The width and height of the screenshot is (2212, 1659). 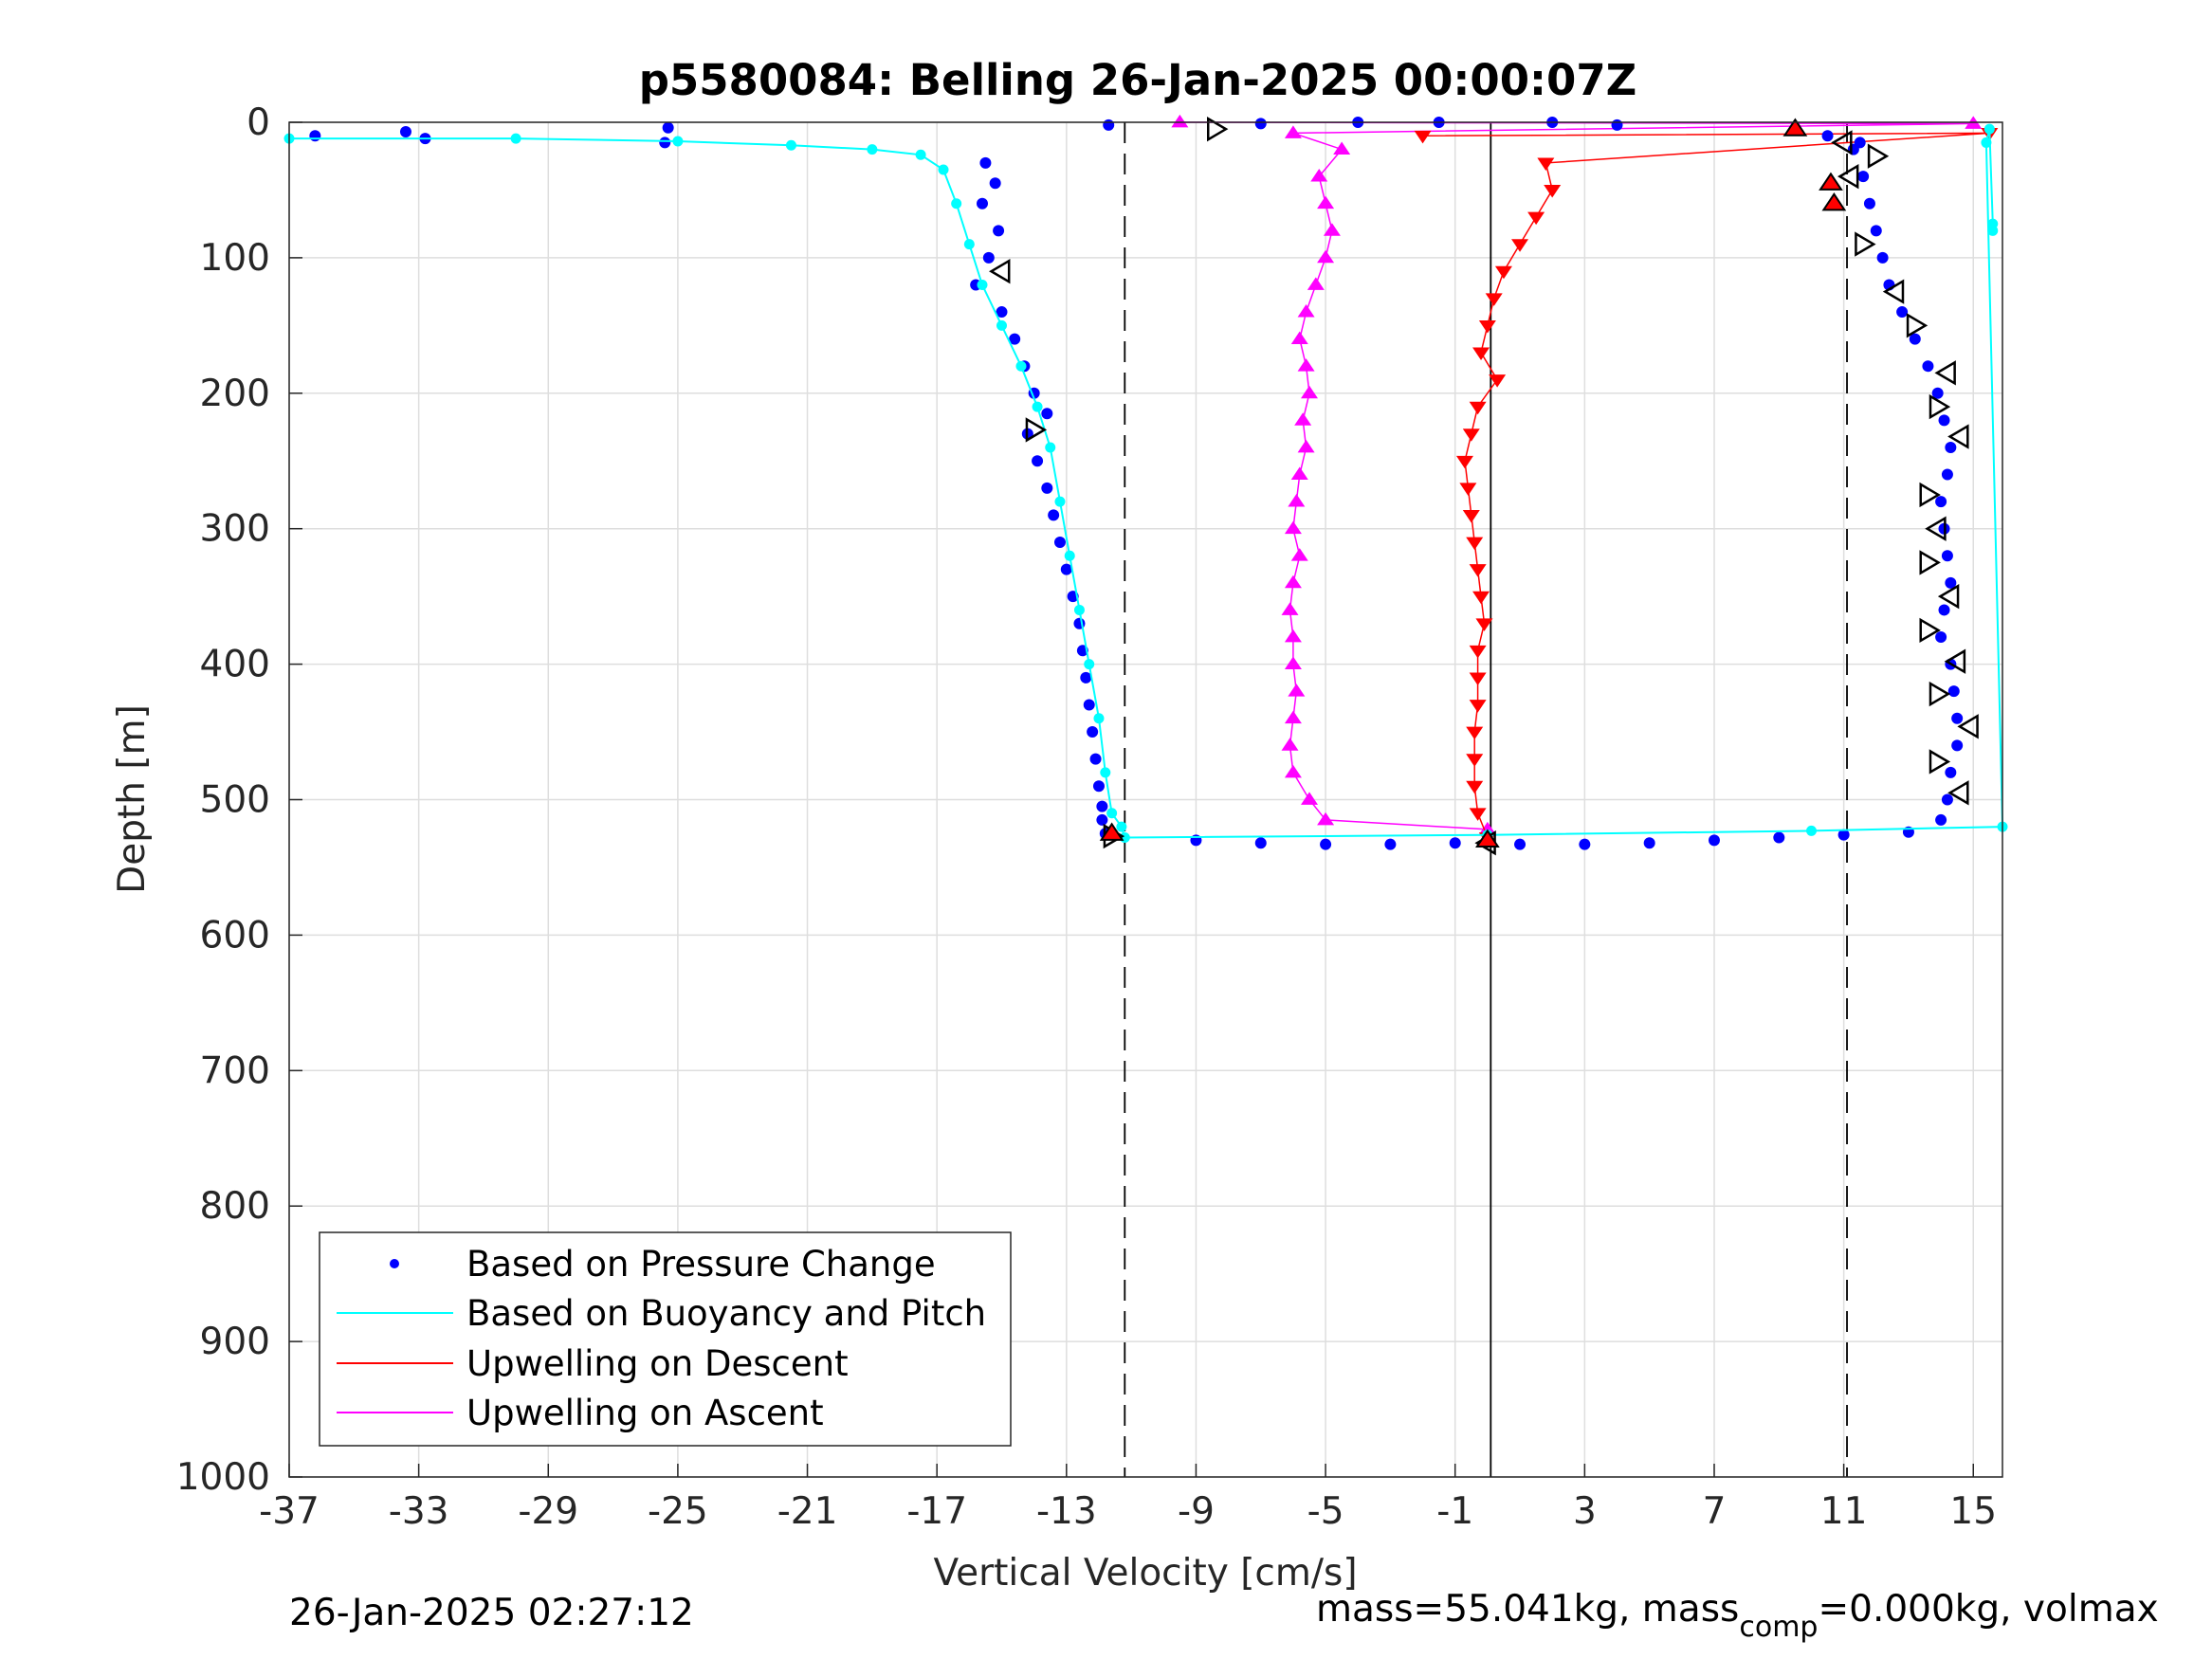 What do you see at coordinates (235, 394) in the screenshot?
I see `y-tick-label: 200` at bounding box center [235, 394].